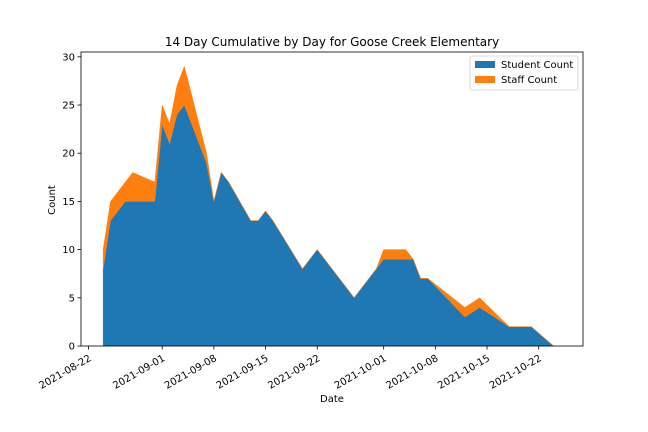 This screenshot has height=432, width=648. I want to click on x-tick-label: 2021-10-15, so click(464, 372).